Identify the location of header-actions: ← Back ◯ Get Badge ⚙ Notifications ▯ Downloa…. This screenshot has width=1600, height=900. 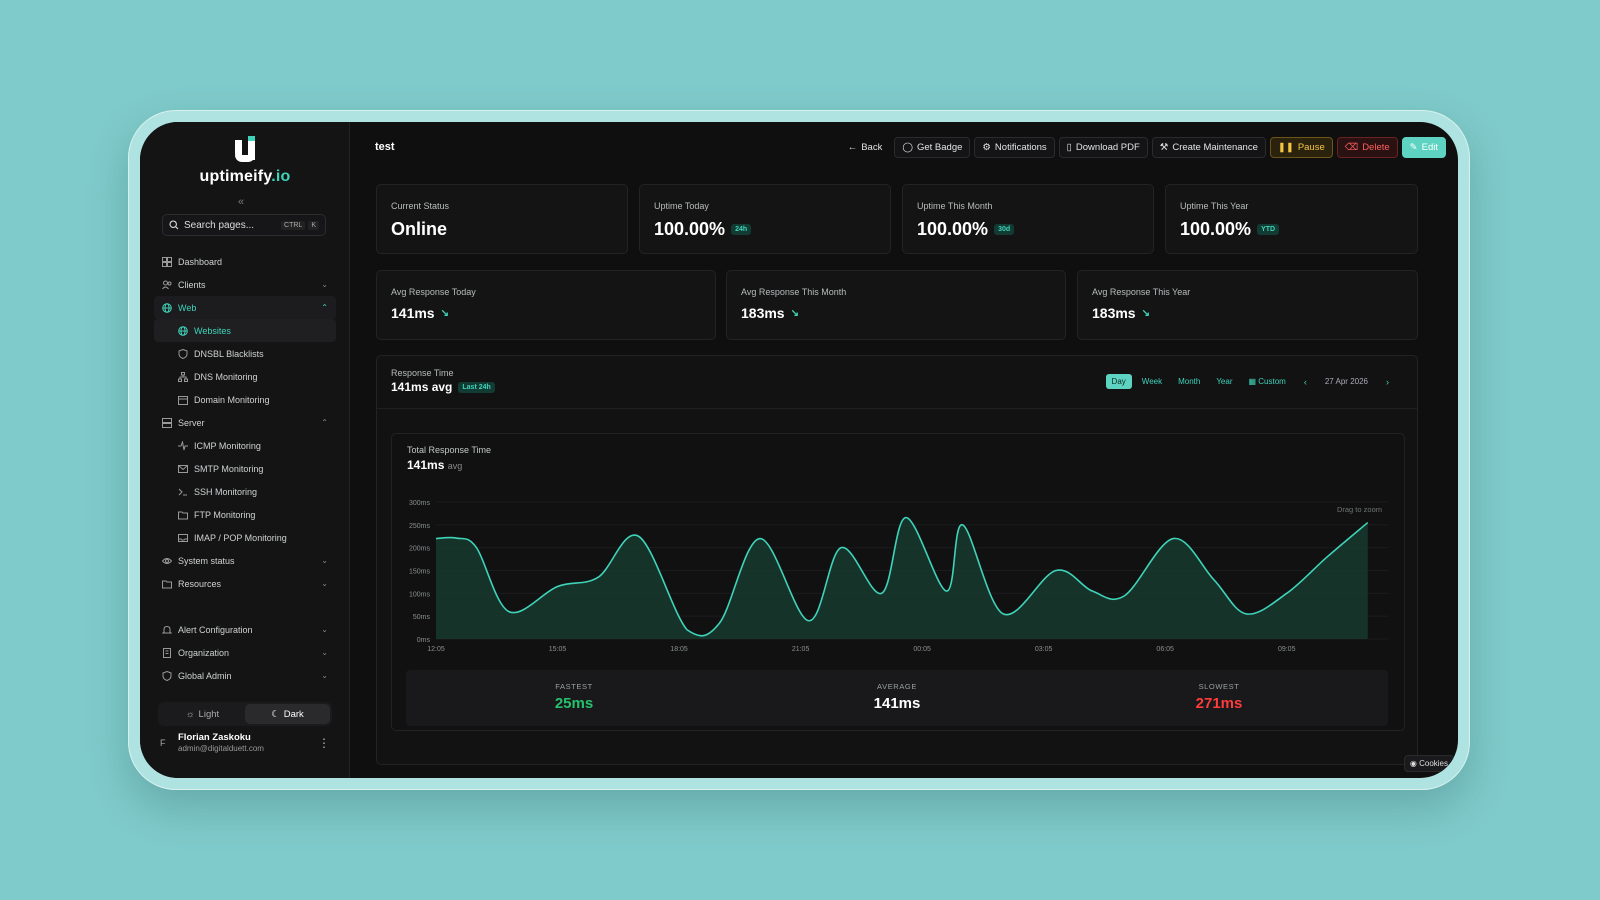
(1143, 147).